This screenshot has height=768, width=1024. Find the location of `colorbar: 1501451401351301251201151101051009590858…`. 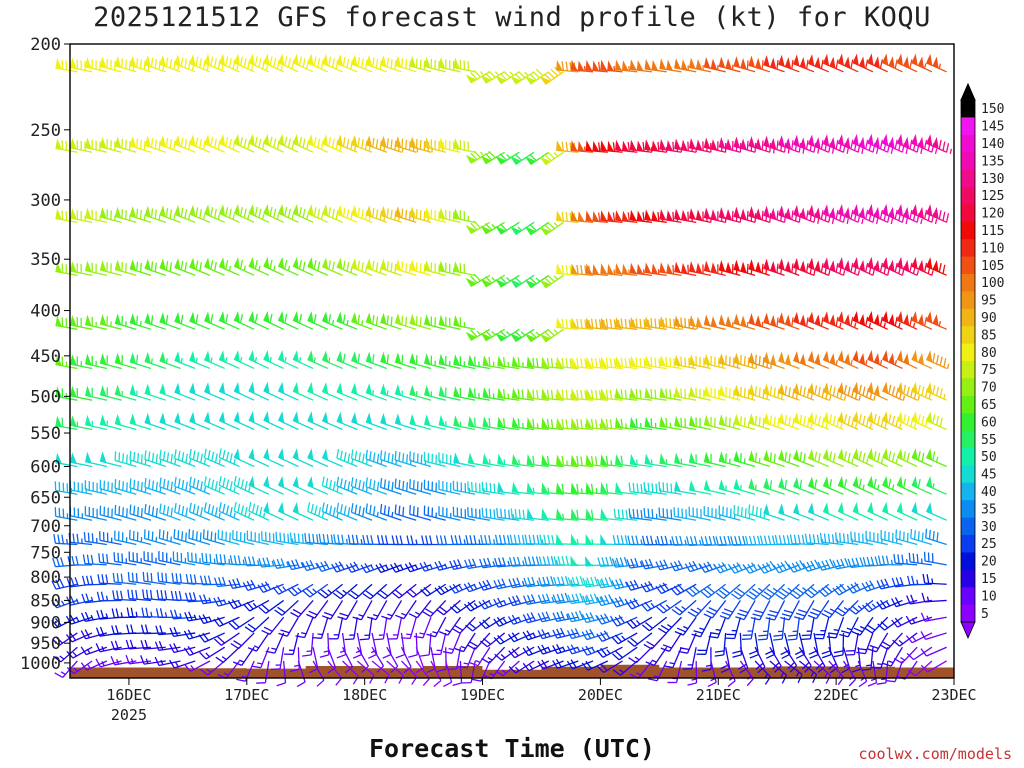

colorbar: 1501451401351301251201151101051009590858… is located at coordinates (982, 360).